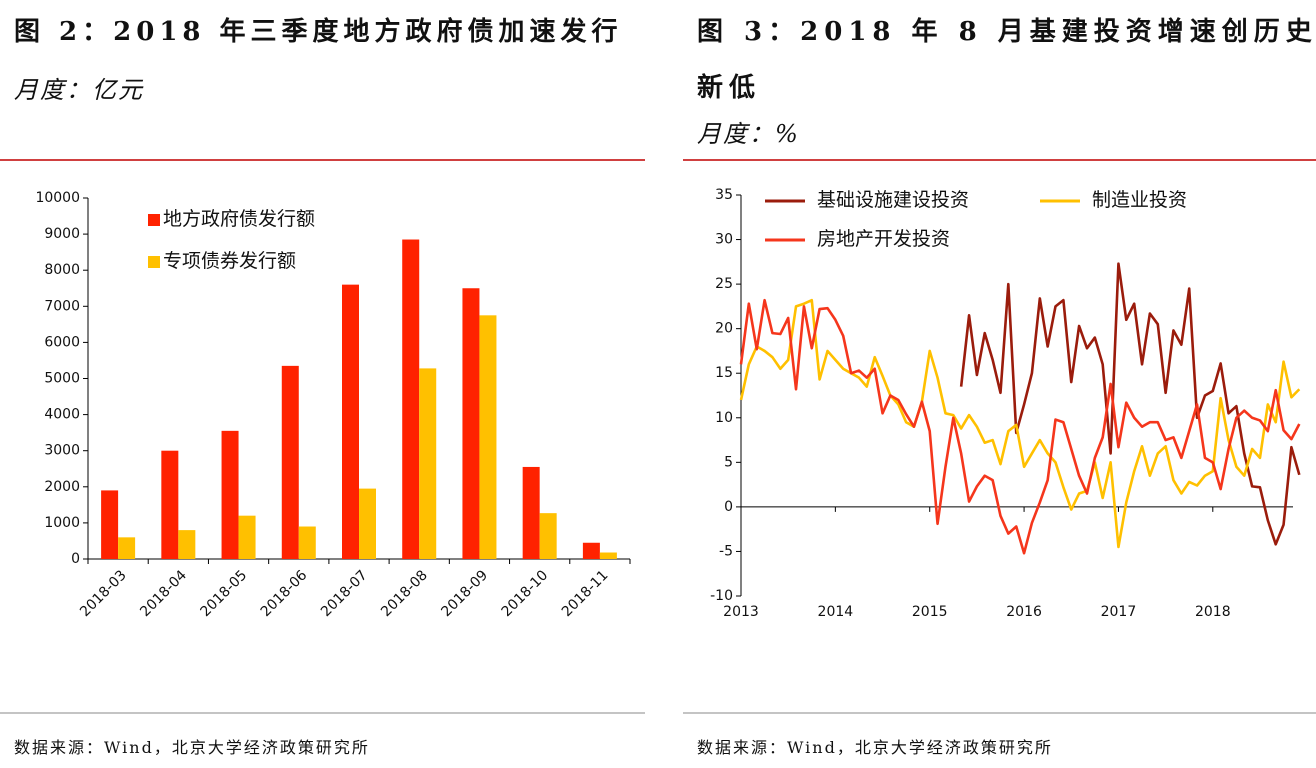 Image resolution: width=1316 pixels, height=768 pixels. I want to click on x-tick-label: 2018-05, so click(224, 593).